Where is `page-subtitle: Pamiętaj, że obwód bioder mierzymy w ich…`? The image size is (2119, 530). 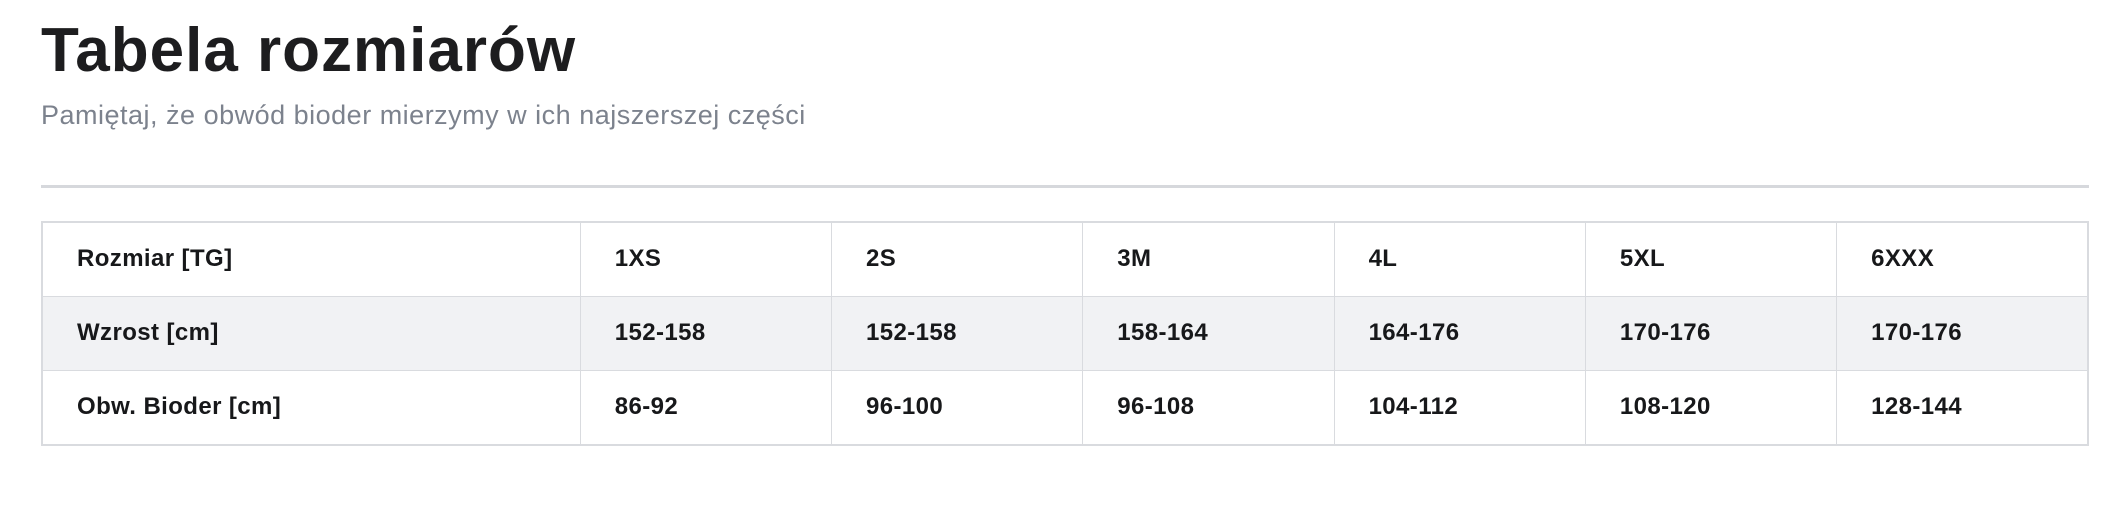
page-subtitle: Pamiętaj, że obwód bioder mierzymy w ich… is located at coordinates (423, 115).